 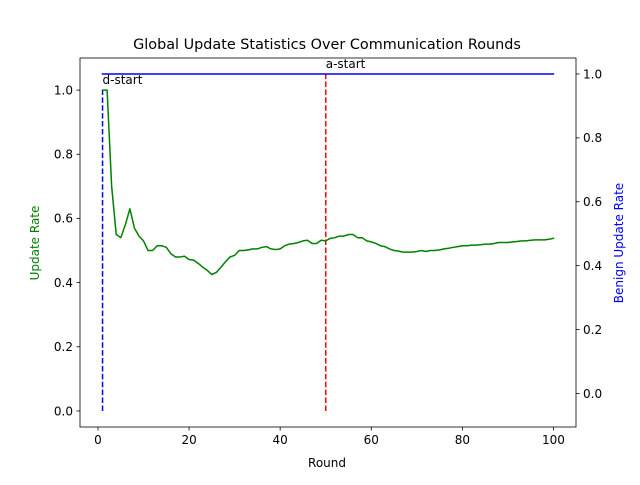 I want to click on x-tick-label: 0, so click(x=98, y=440).